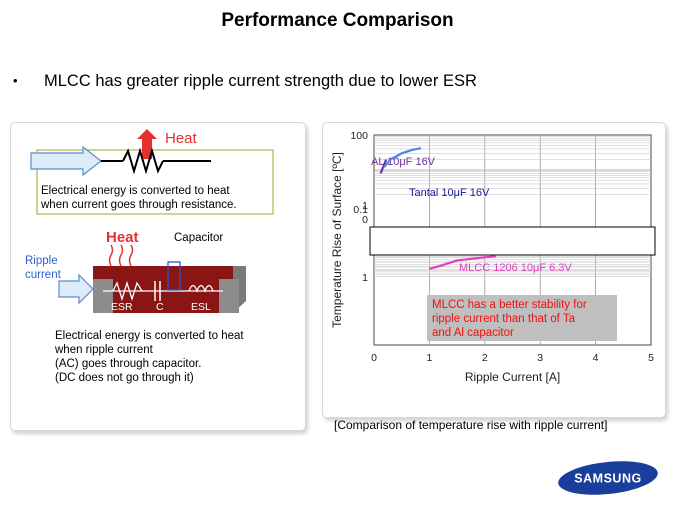 This screenshot has width=675, height=506. What do you see at coordinates (374, 358) in the screenshot?
I see `x-tick-label: 0` at bounding box center [374, 358].